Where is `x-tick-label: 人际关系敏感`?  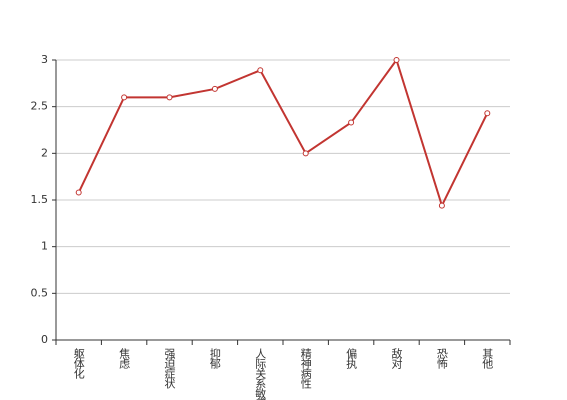
x-tick-label: 人际关系敏感 is located at coordinates (260, 374).